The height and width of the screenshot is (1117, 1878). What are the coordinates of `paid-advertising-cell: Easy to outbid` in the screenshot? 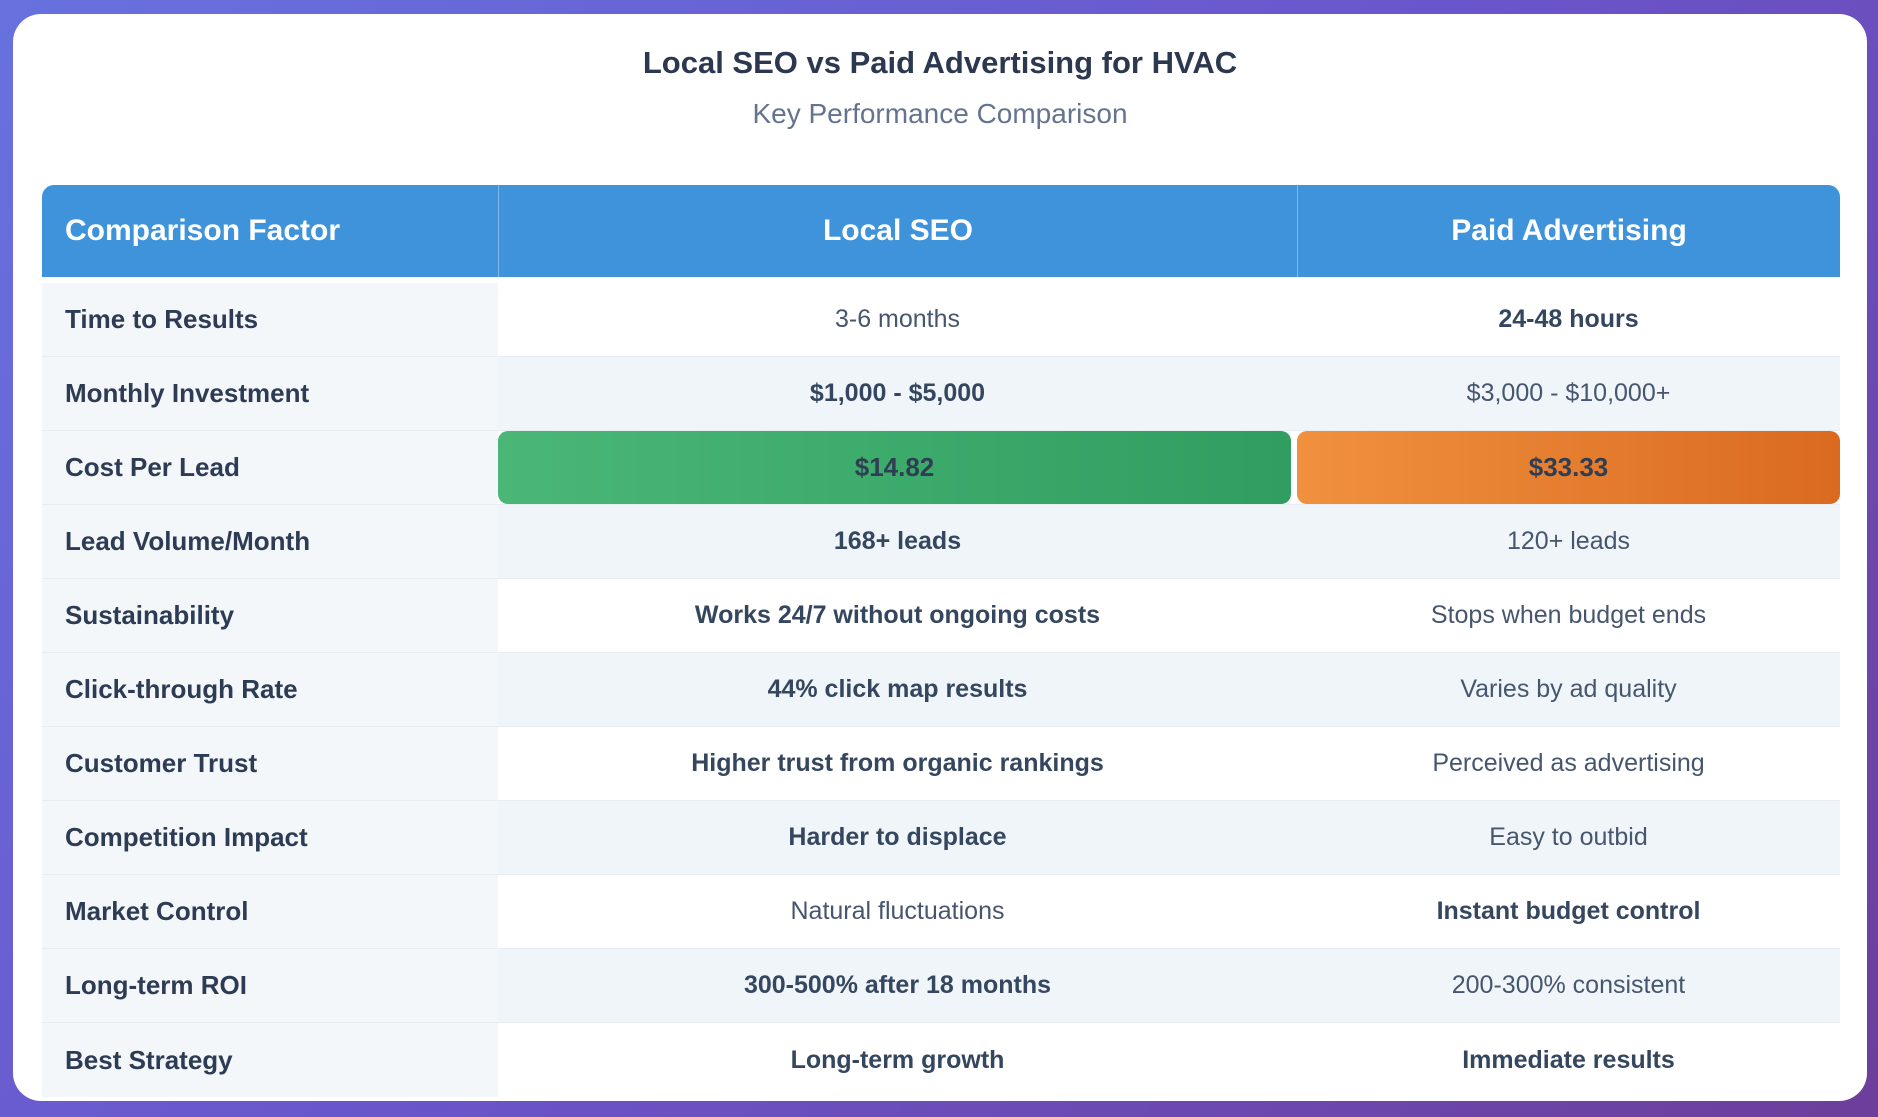 It's located at (1568, 837).